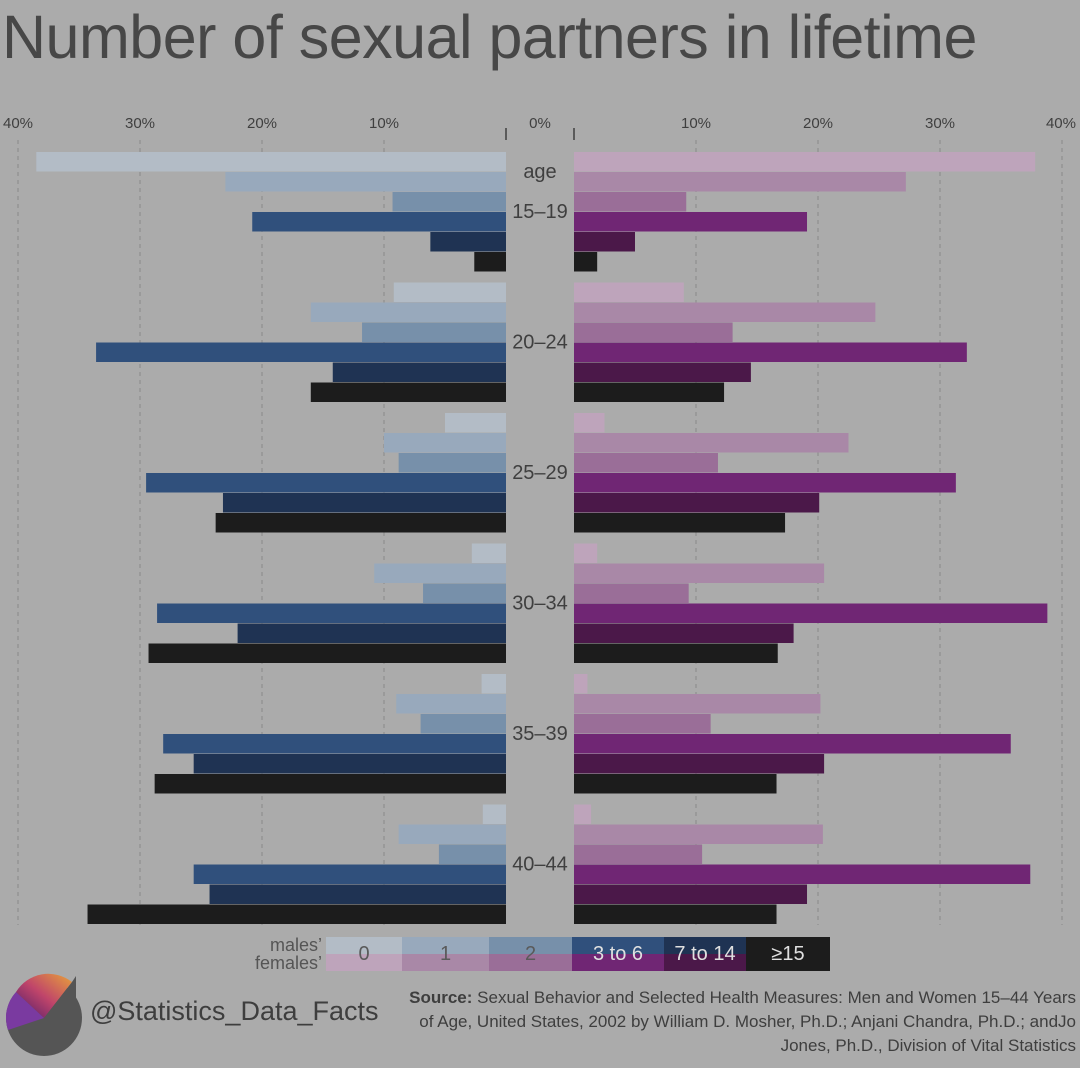 The image size is (1080, 1068). I want to click on age-group-label: 20–24, so click(540, 343).